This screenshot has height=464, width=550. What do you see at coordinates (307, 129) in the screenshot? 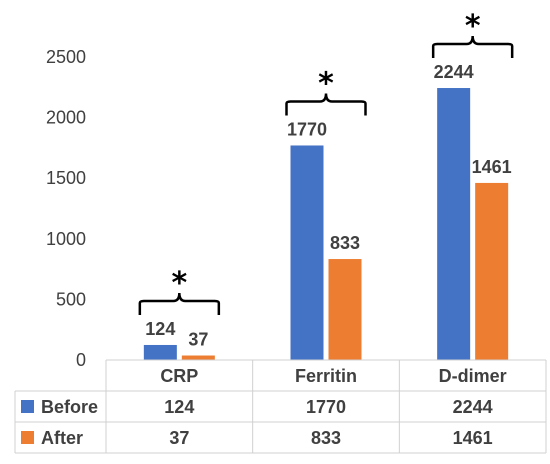
I see `data-label-before-ferritin: 1770` at bounding box center [307, 129].